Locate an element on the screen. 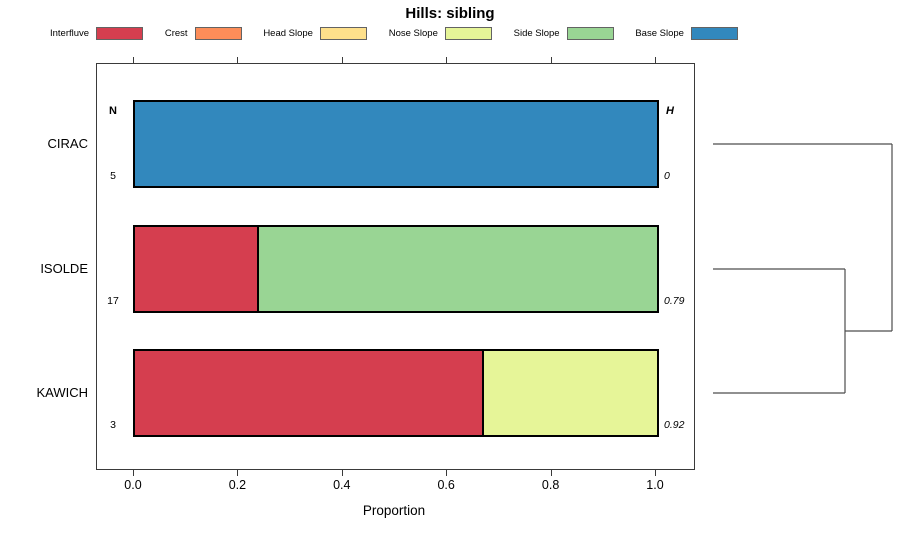 This screenshot has height=540, width=900. x-axis-title: Proportion is located at coordinates (394, 510).